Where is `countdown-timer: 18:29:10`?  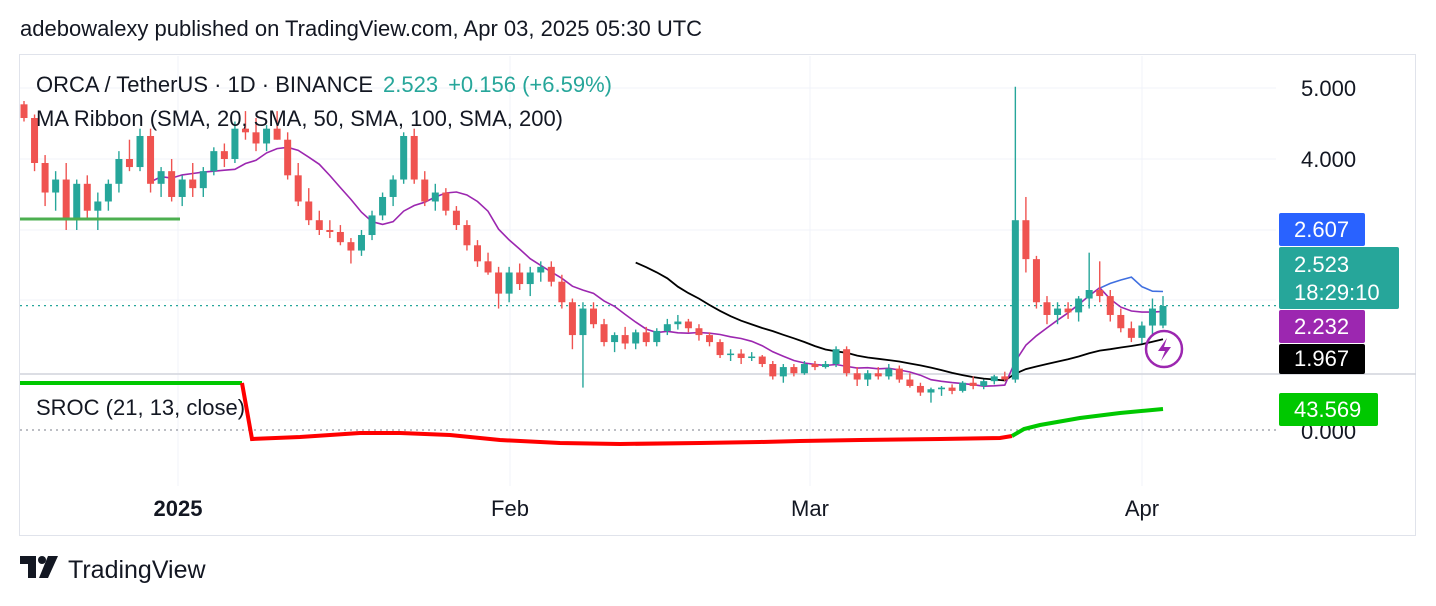
countdown-timer: 18:29:10 is located at coordinates (1337, 292).